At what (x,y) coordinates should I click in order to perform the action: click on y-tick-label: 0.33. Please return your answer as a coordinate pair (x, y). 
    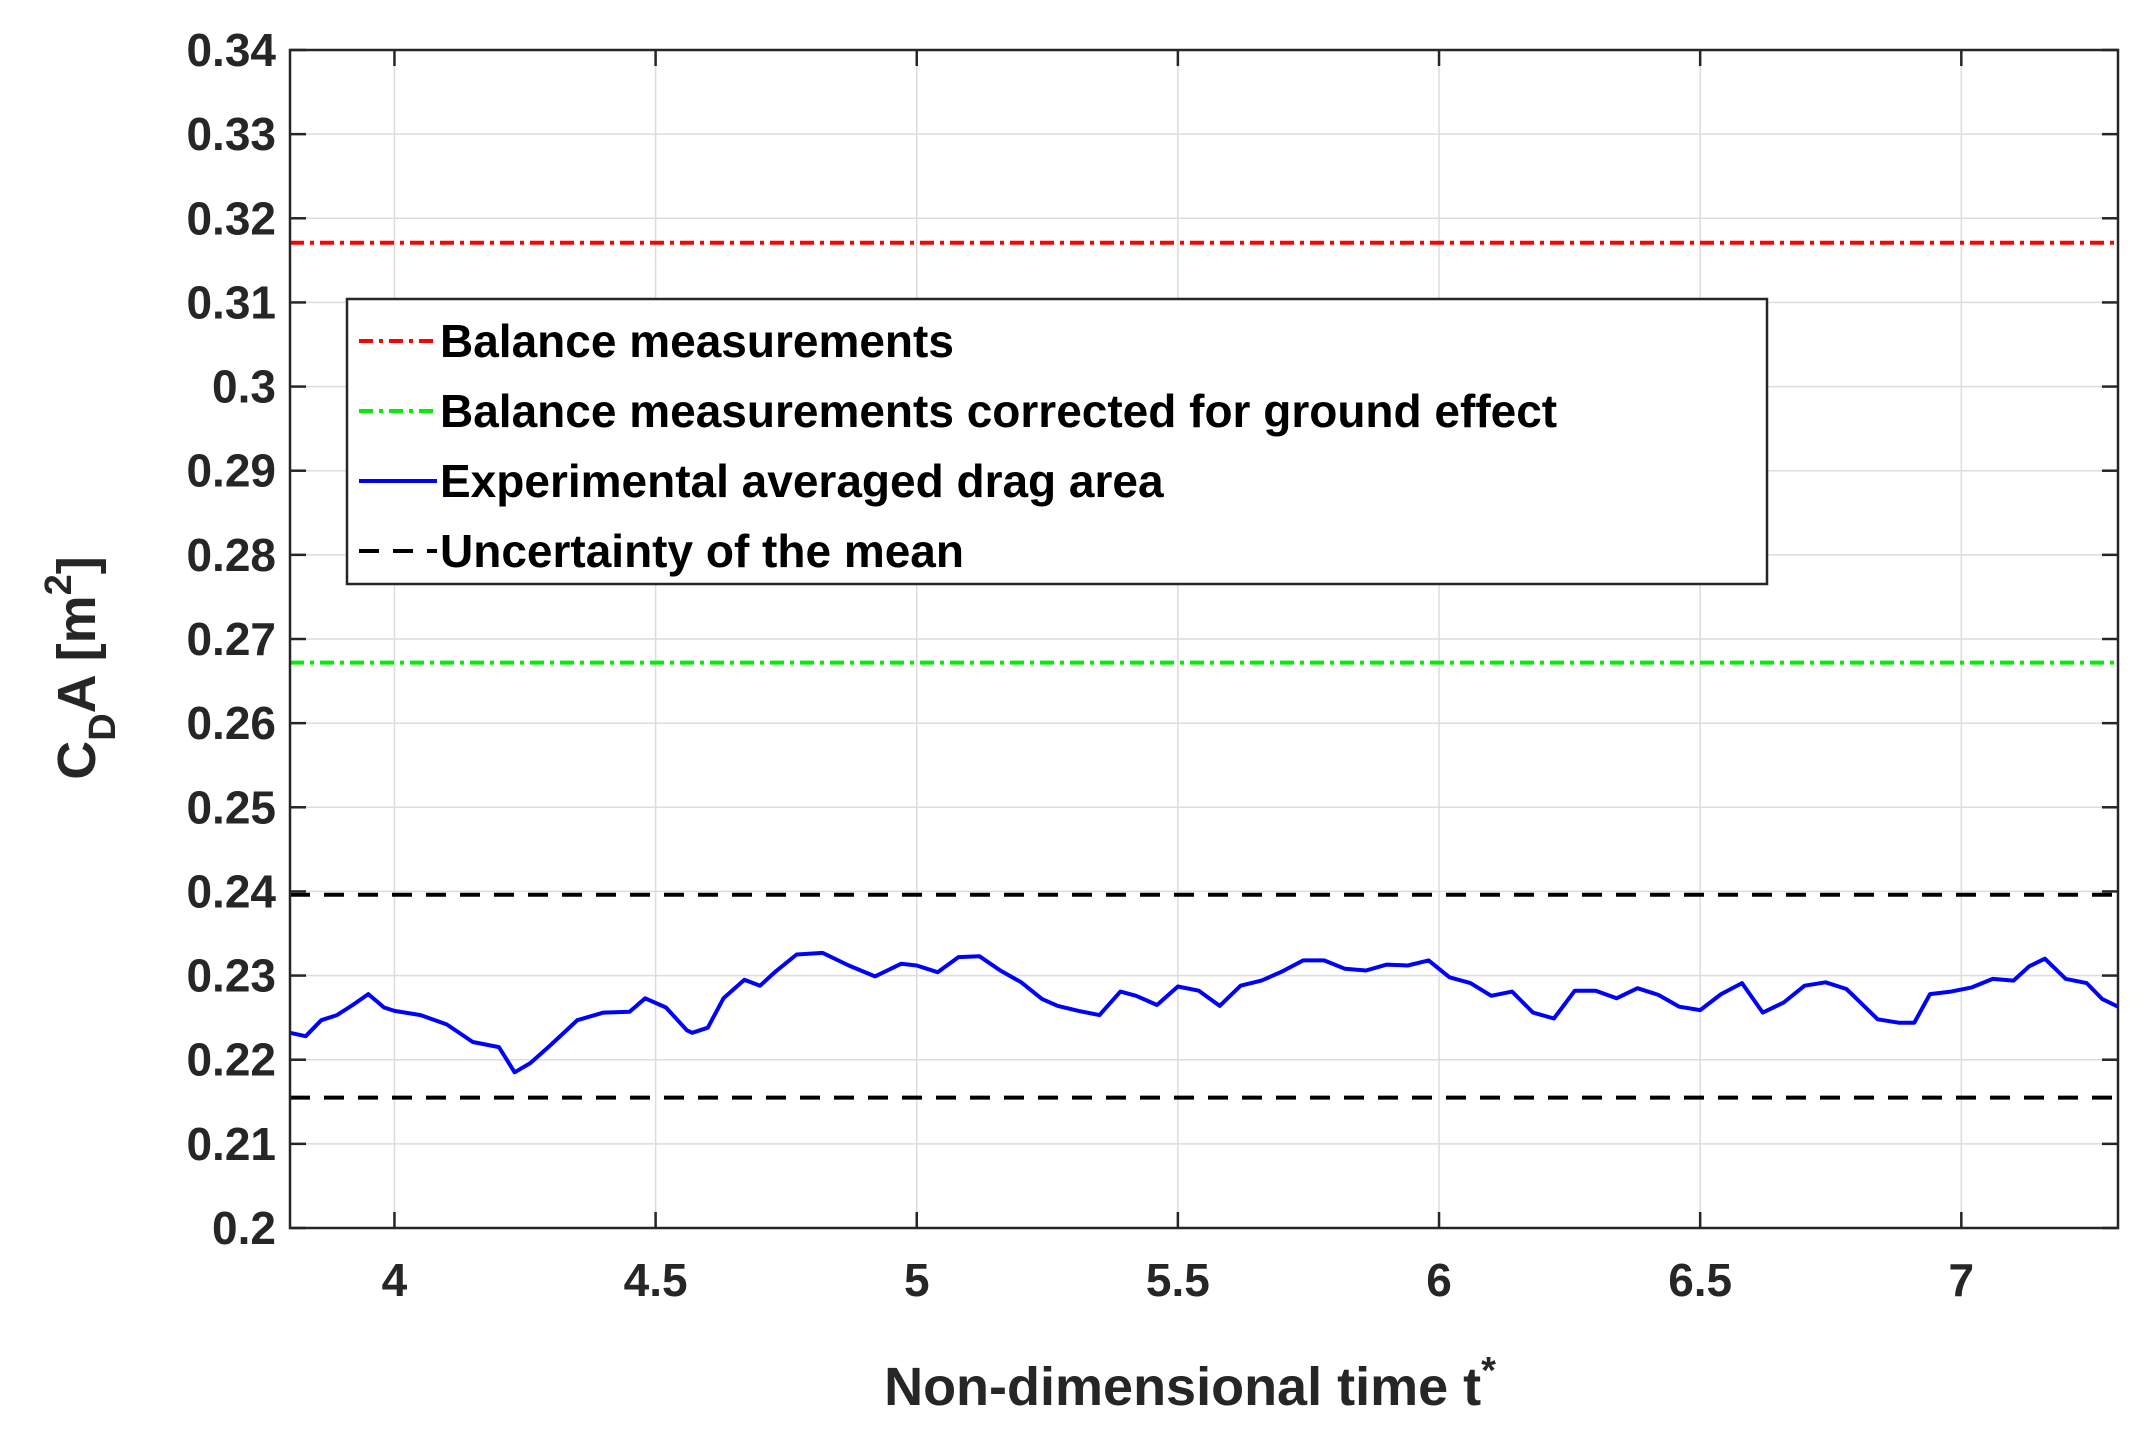
    Looking at the image, I should click on (231, 134).